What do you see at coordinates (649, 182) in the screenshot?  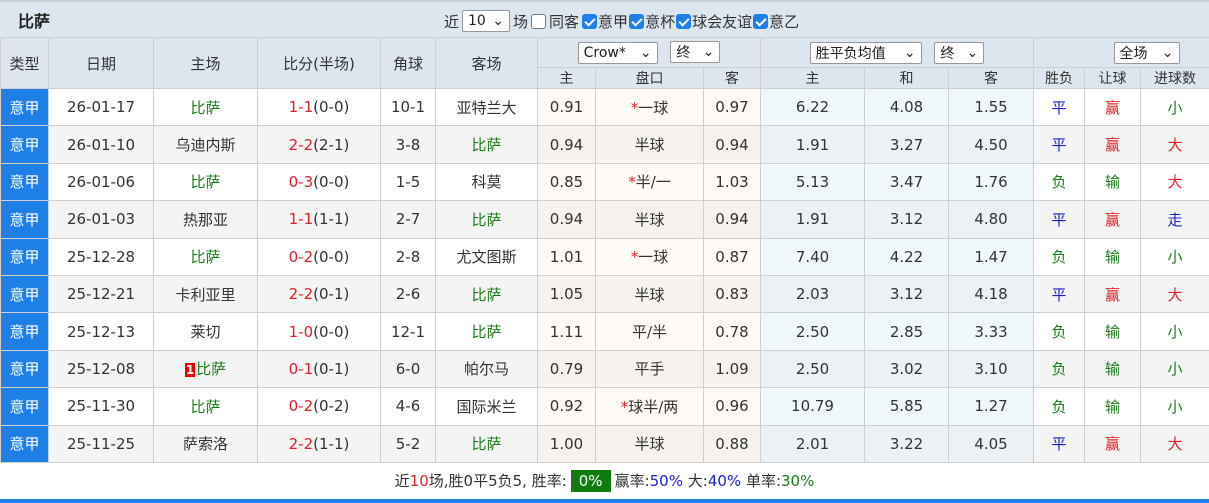 I see `handicap-line: *半/一` at bounding box center [649, 182].